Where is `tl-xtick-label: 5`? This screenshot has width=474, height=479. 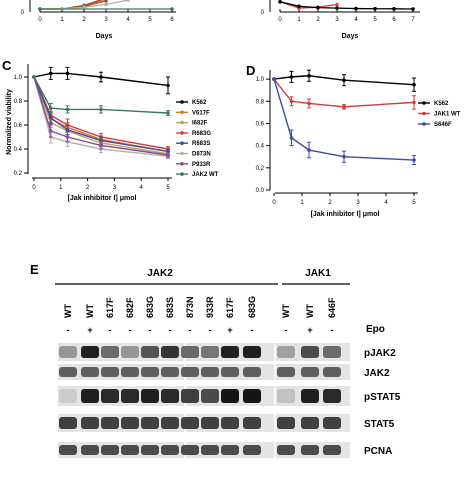 tl-xtick-label: 5 is located at coordinates (150, 20).